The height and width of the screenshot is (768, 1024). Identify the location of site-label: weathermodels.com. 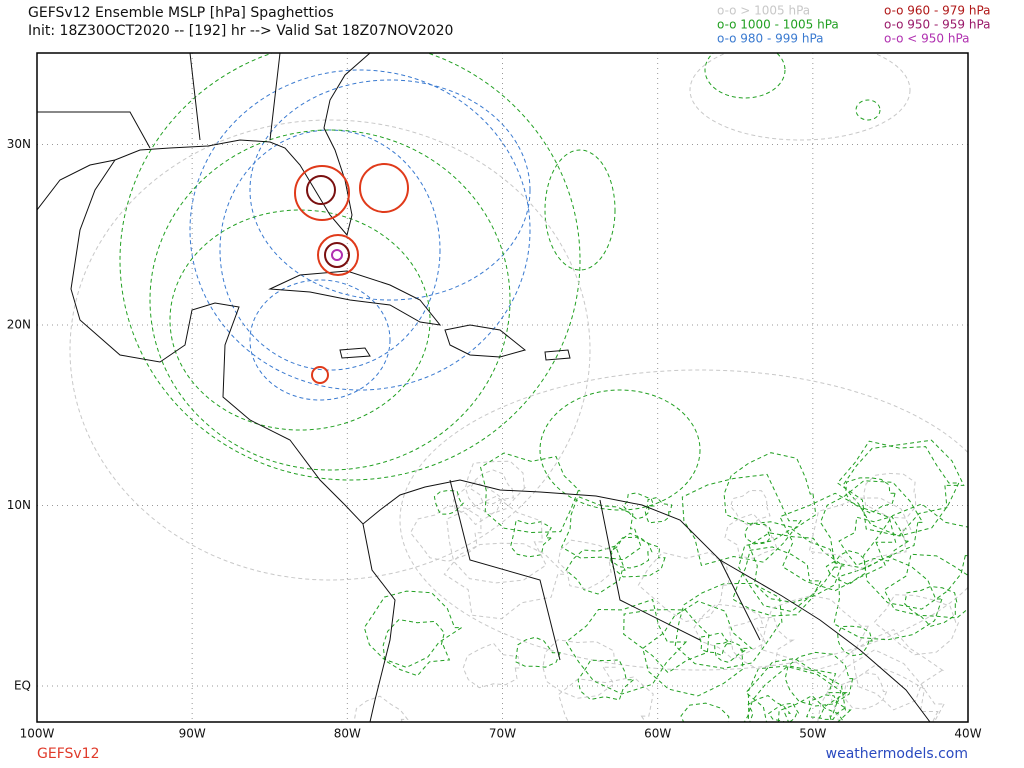
(897, 754).